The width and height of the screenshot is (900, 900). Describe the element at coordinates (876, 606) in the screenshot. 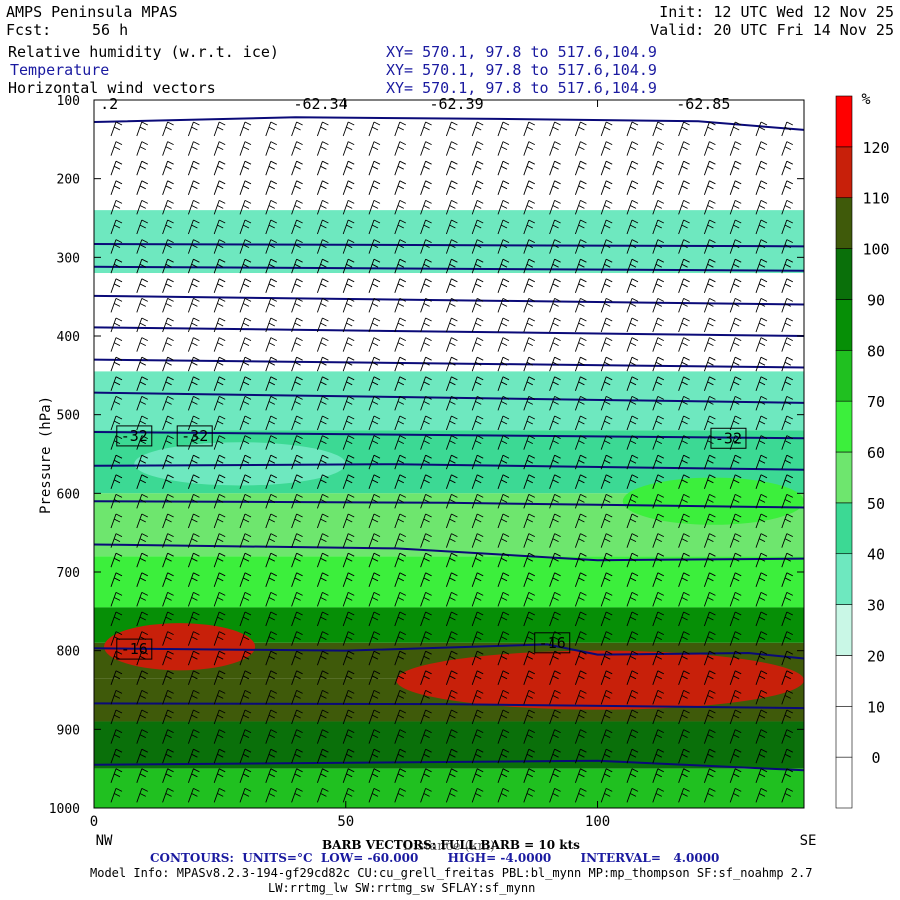

I see `colorbar-level-label: 30` at that location.